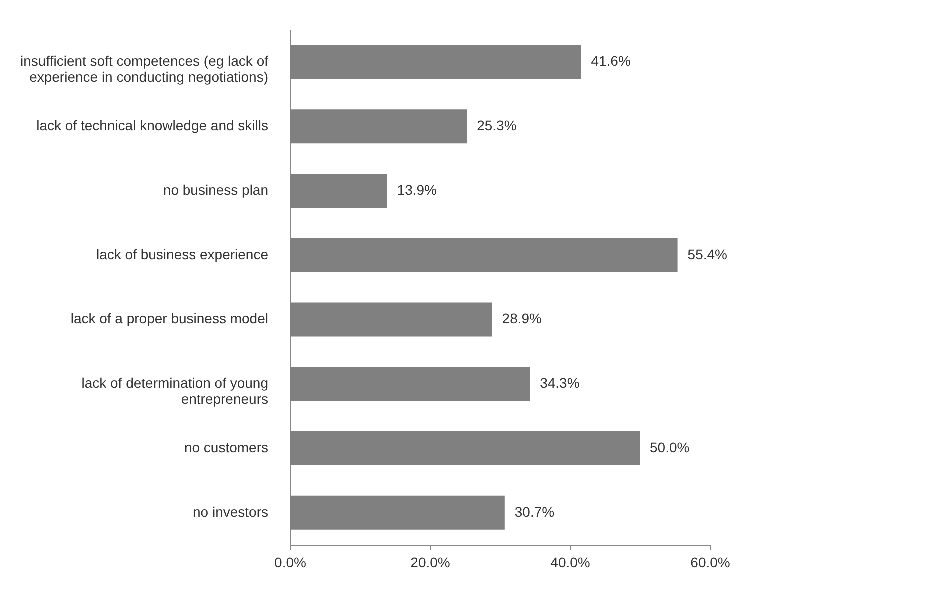 This screenshot has width=940, height=611. What do you see at coordinates (710, 562) in the screenshot?
I see `x-tick-label: 60.0%` at bounding box center [710, 562].